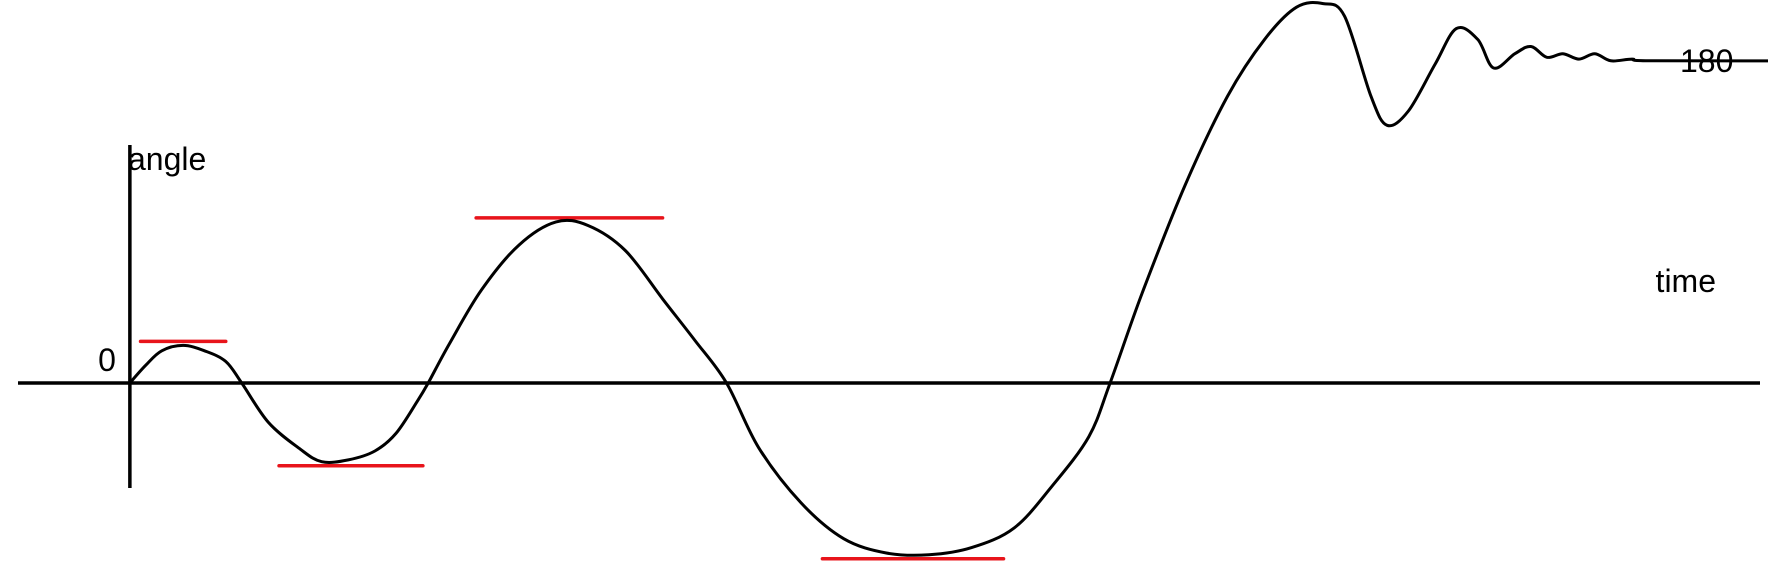 The image size is (1768, 587). What do you see at coordinates (1686, 281) in the screenshot?
I see `x-axis-label: time` at bounding box center [1686, 281].